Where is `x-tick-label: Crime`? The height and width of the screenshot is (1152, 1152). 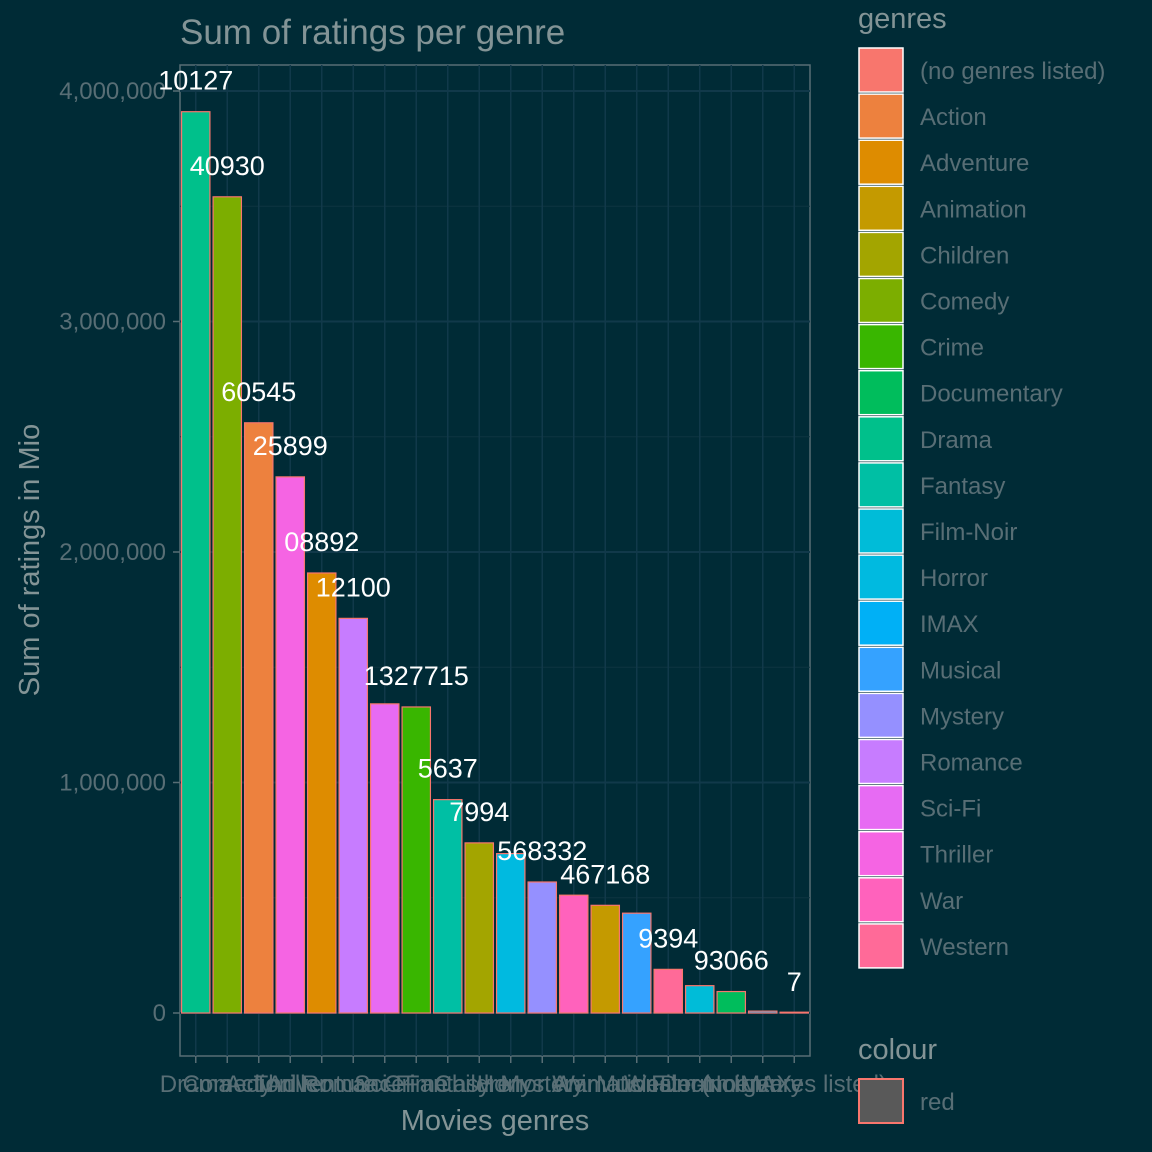
x-tick-label: Crime is located at coordinates (416, 1084).